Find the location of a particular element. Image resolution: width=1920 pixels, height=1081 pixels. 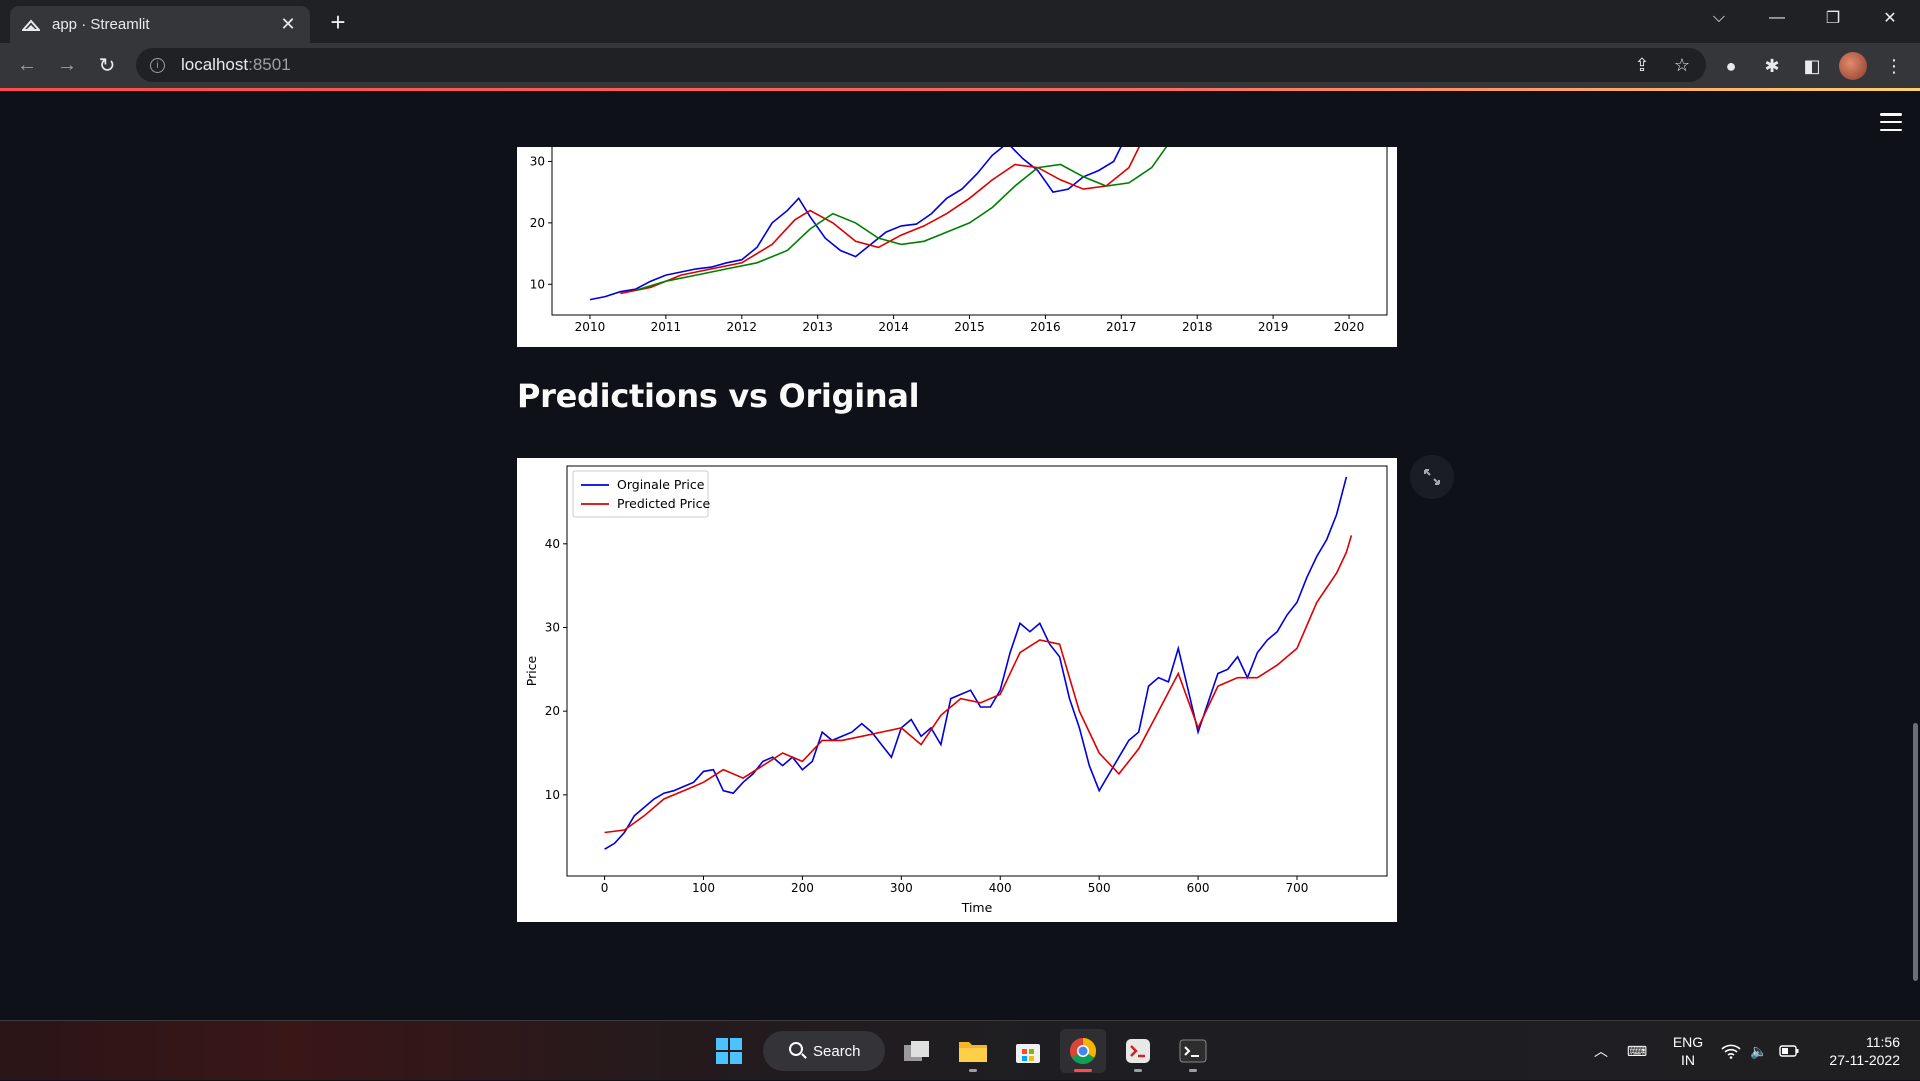

tab-search-chevron-icon: ⌵ is located at coordinates (1719, 17).